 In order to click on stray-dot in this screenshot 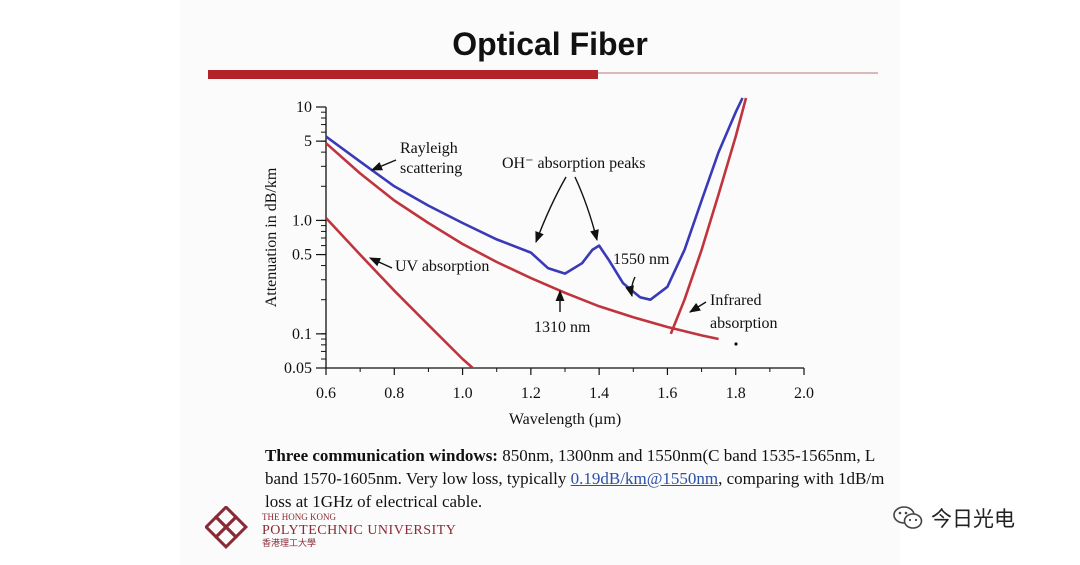, I will do `click(736, 344)`.